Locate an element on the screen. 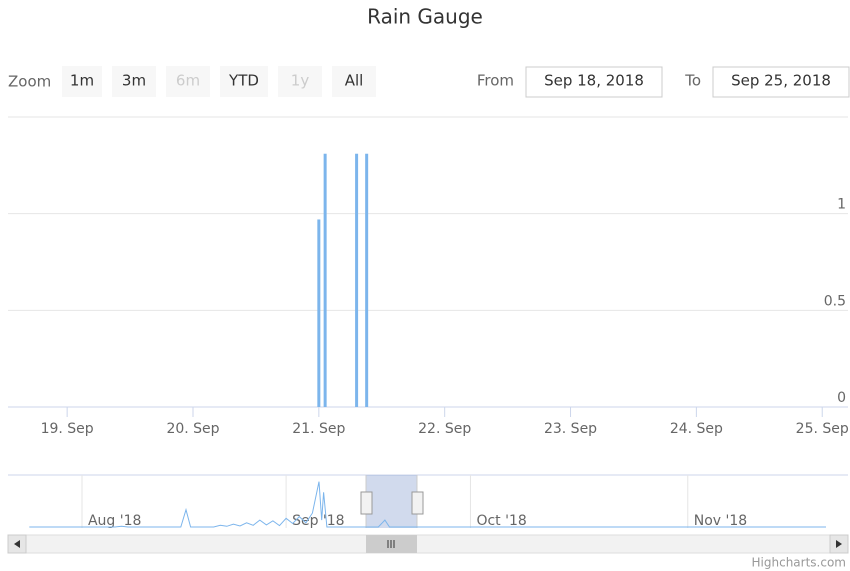  zoom-button-label: 1m is located at coordinates (82, 81).